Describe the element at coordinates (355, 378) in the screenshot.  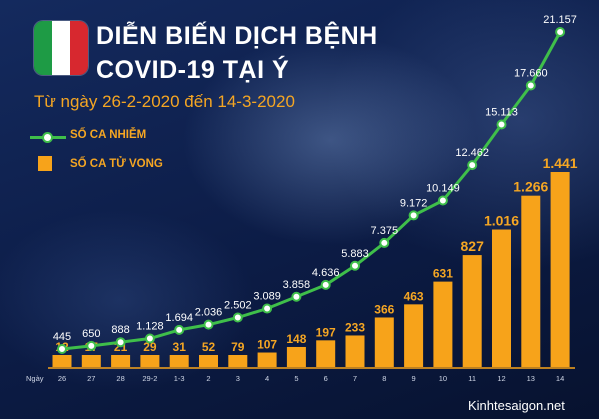
I see `x-tick-label: 7` at that location.